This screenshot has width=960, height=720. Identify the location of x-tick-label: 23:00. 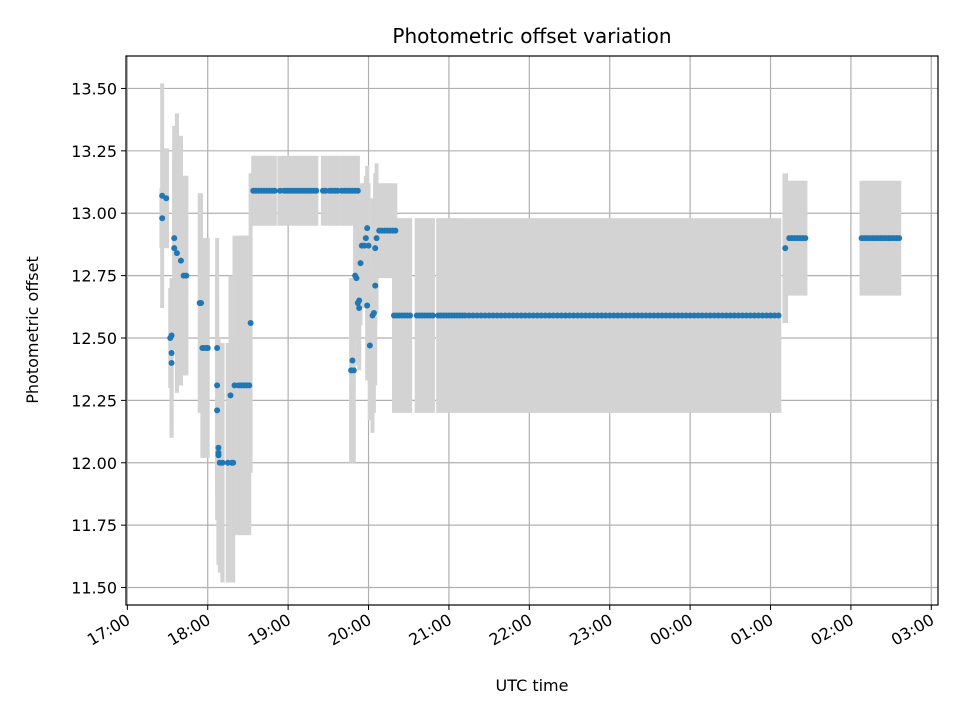
(590, 630).